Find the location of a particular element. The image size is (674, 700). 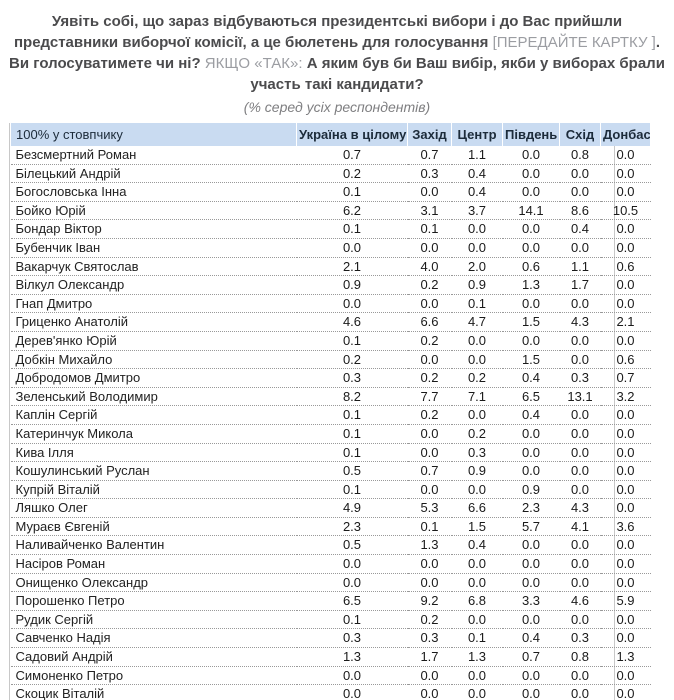

value-cell: 1.3 is located at coordinates (625, 657).